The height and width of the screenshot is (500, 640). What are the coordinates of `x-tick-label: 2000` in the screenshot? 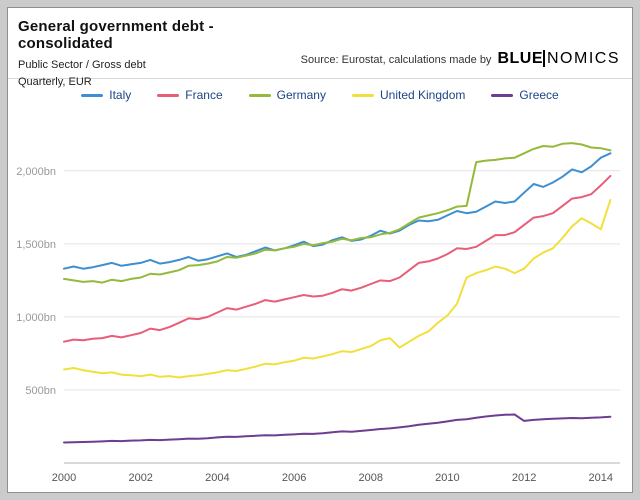 It's located at (64, 478).